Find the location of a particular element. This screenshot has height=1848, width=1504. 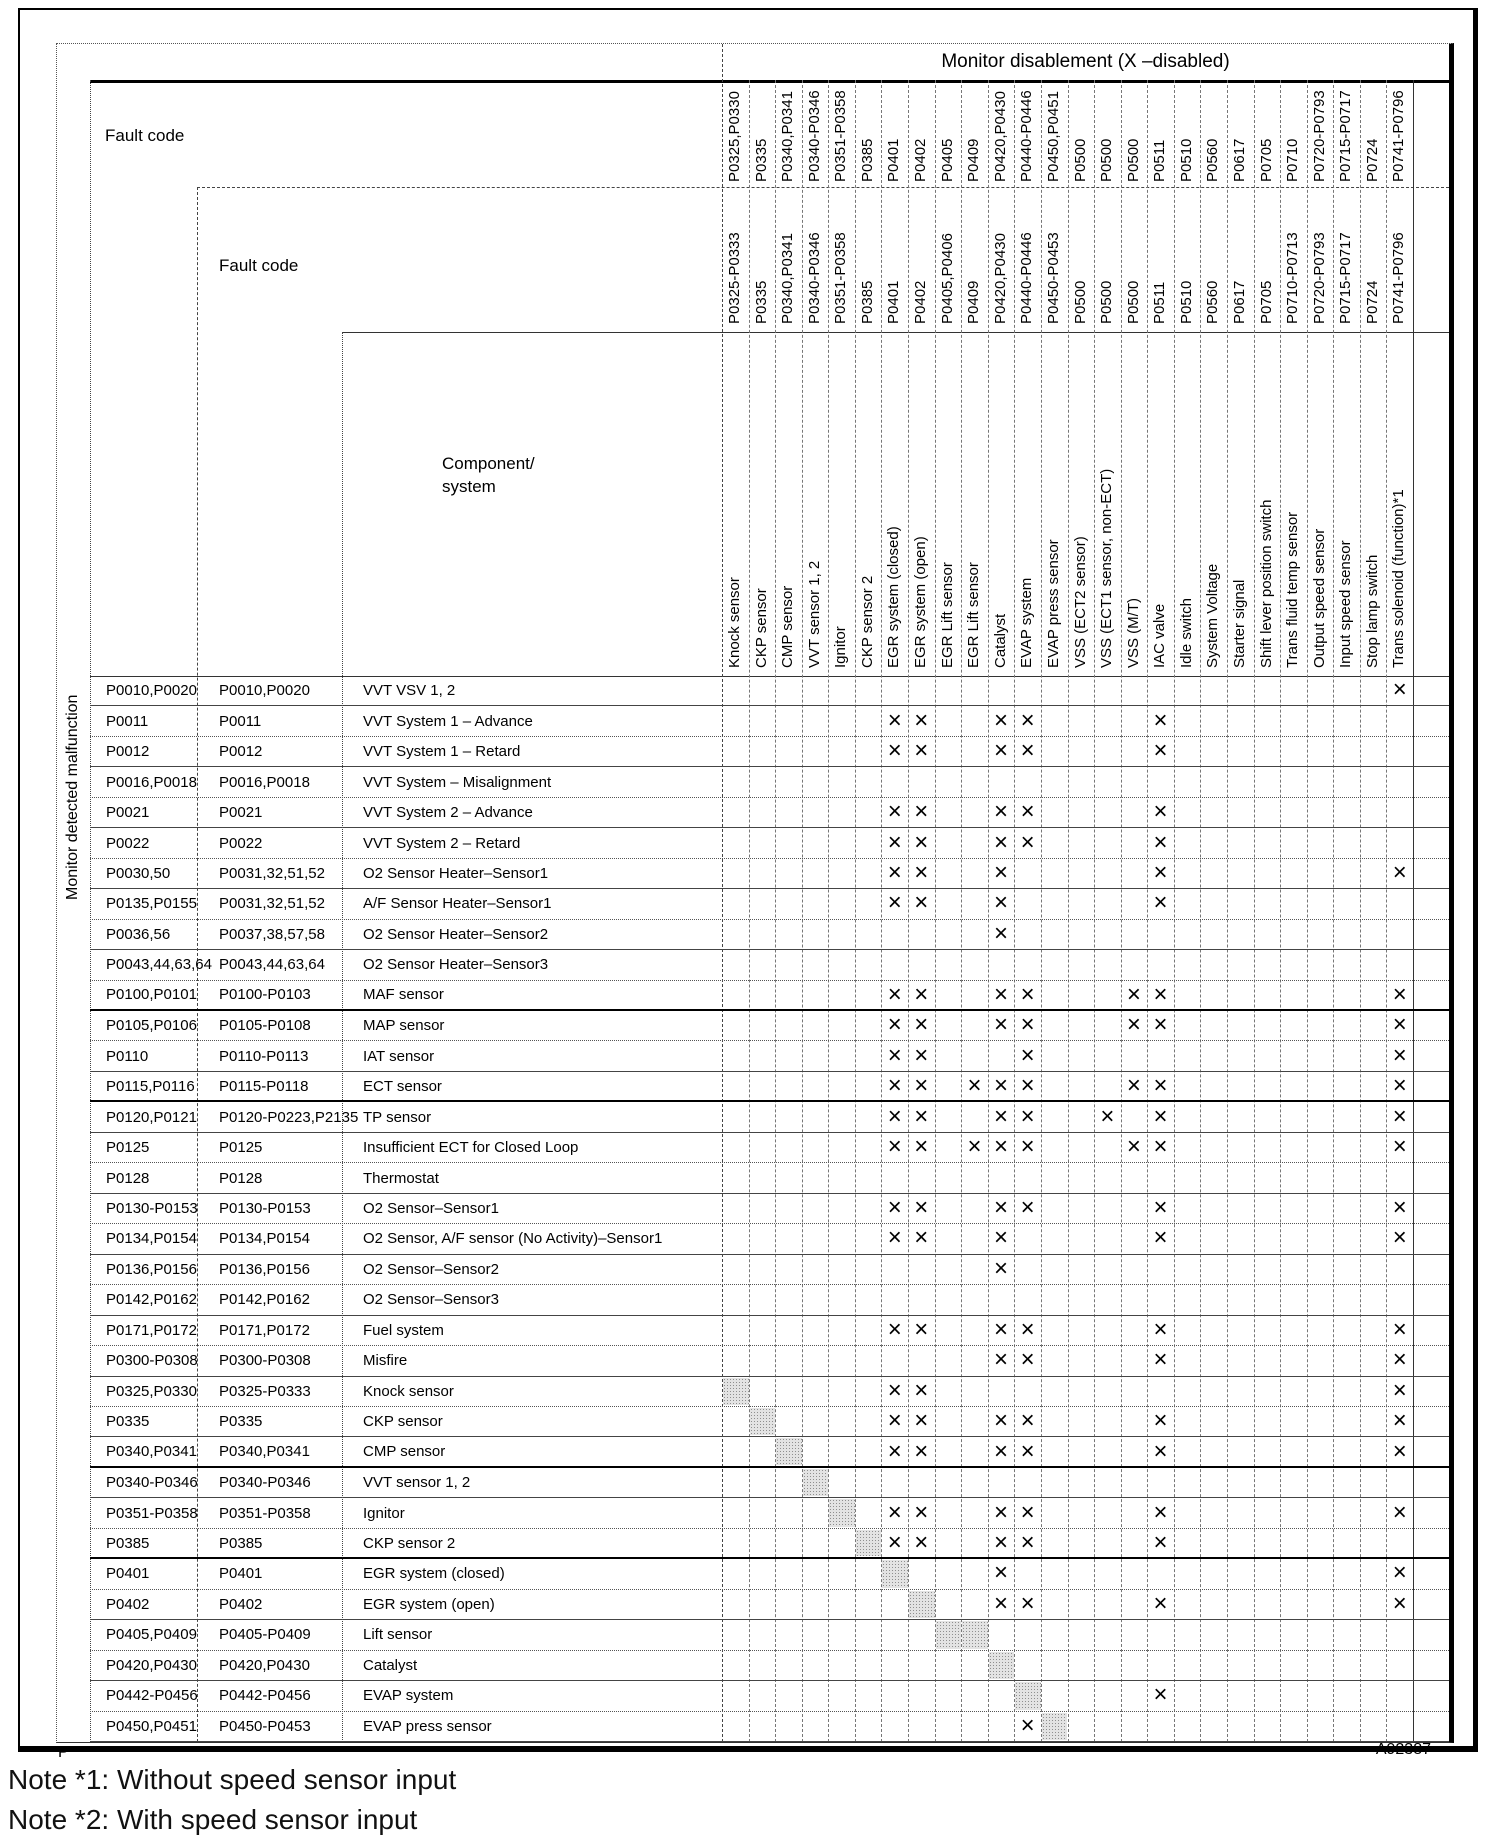

column-component-name: EGR system (closed) is located at coordinates (894, 597).